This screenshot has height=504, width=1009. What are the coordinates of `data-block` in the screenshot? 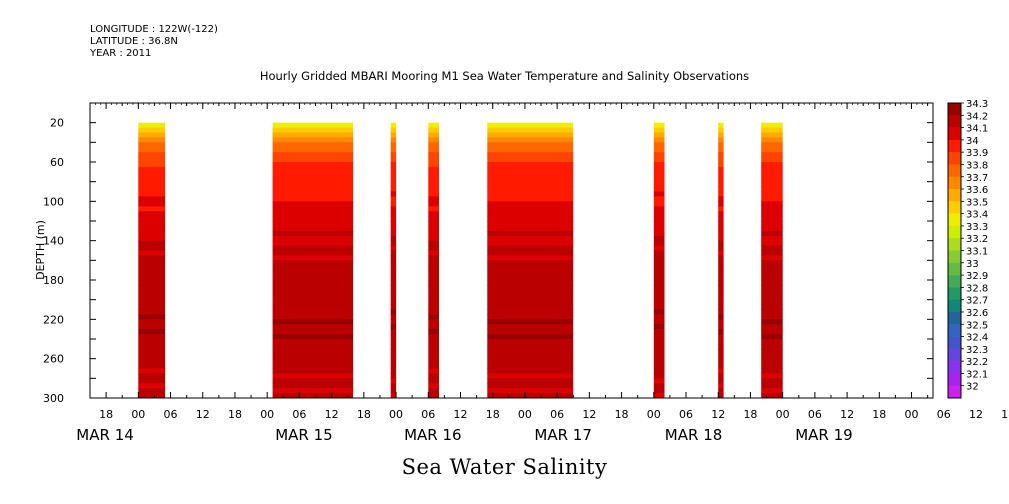 It's located at (433, 260).